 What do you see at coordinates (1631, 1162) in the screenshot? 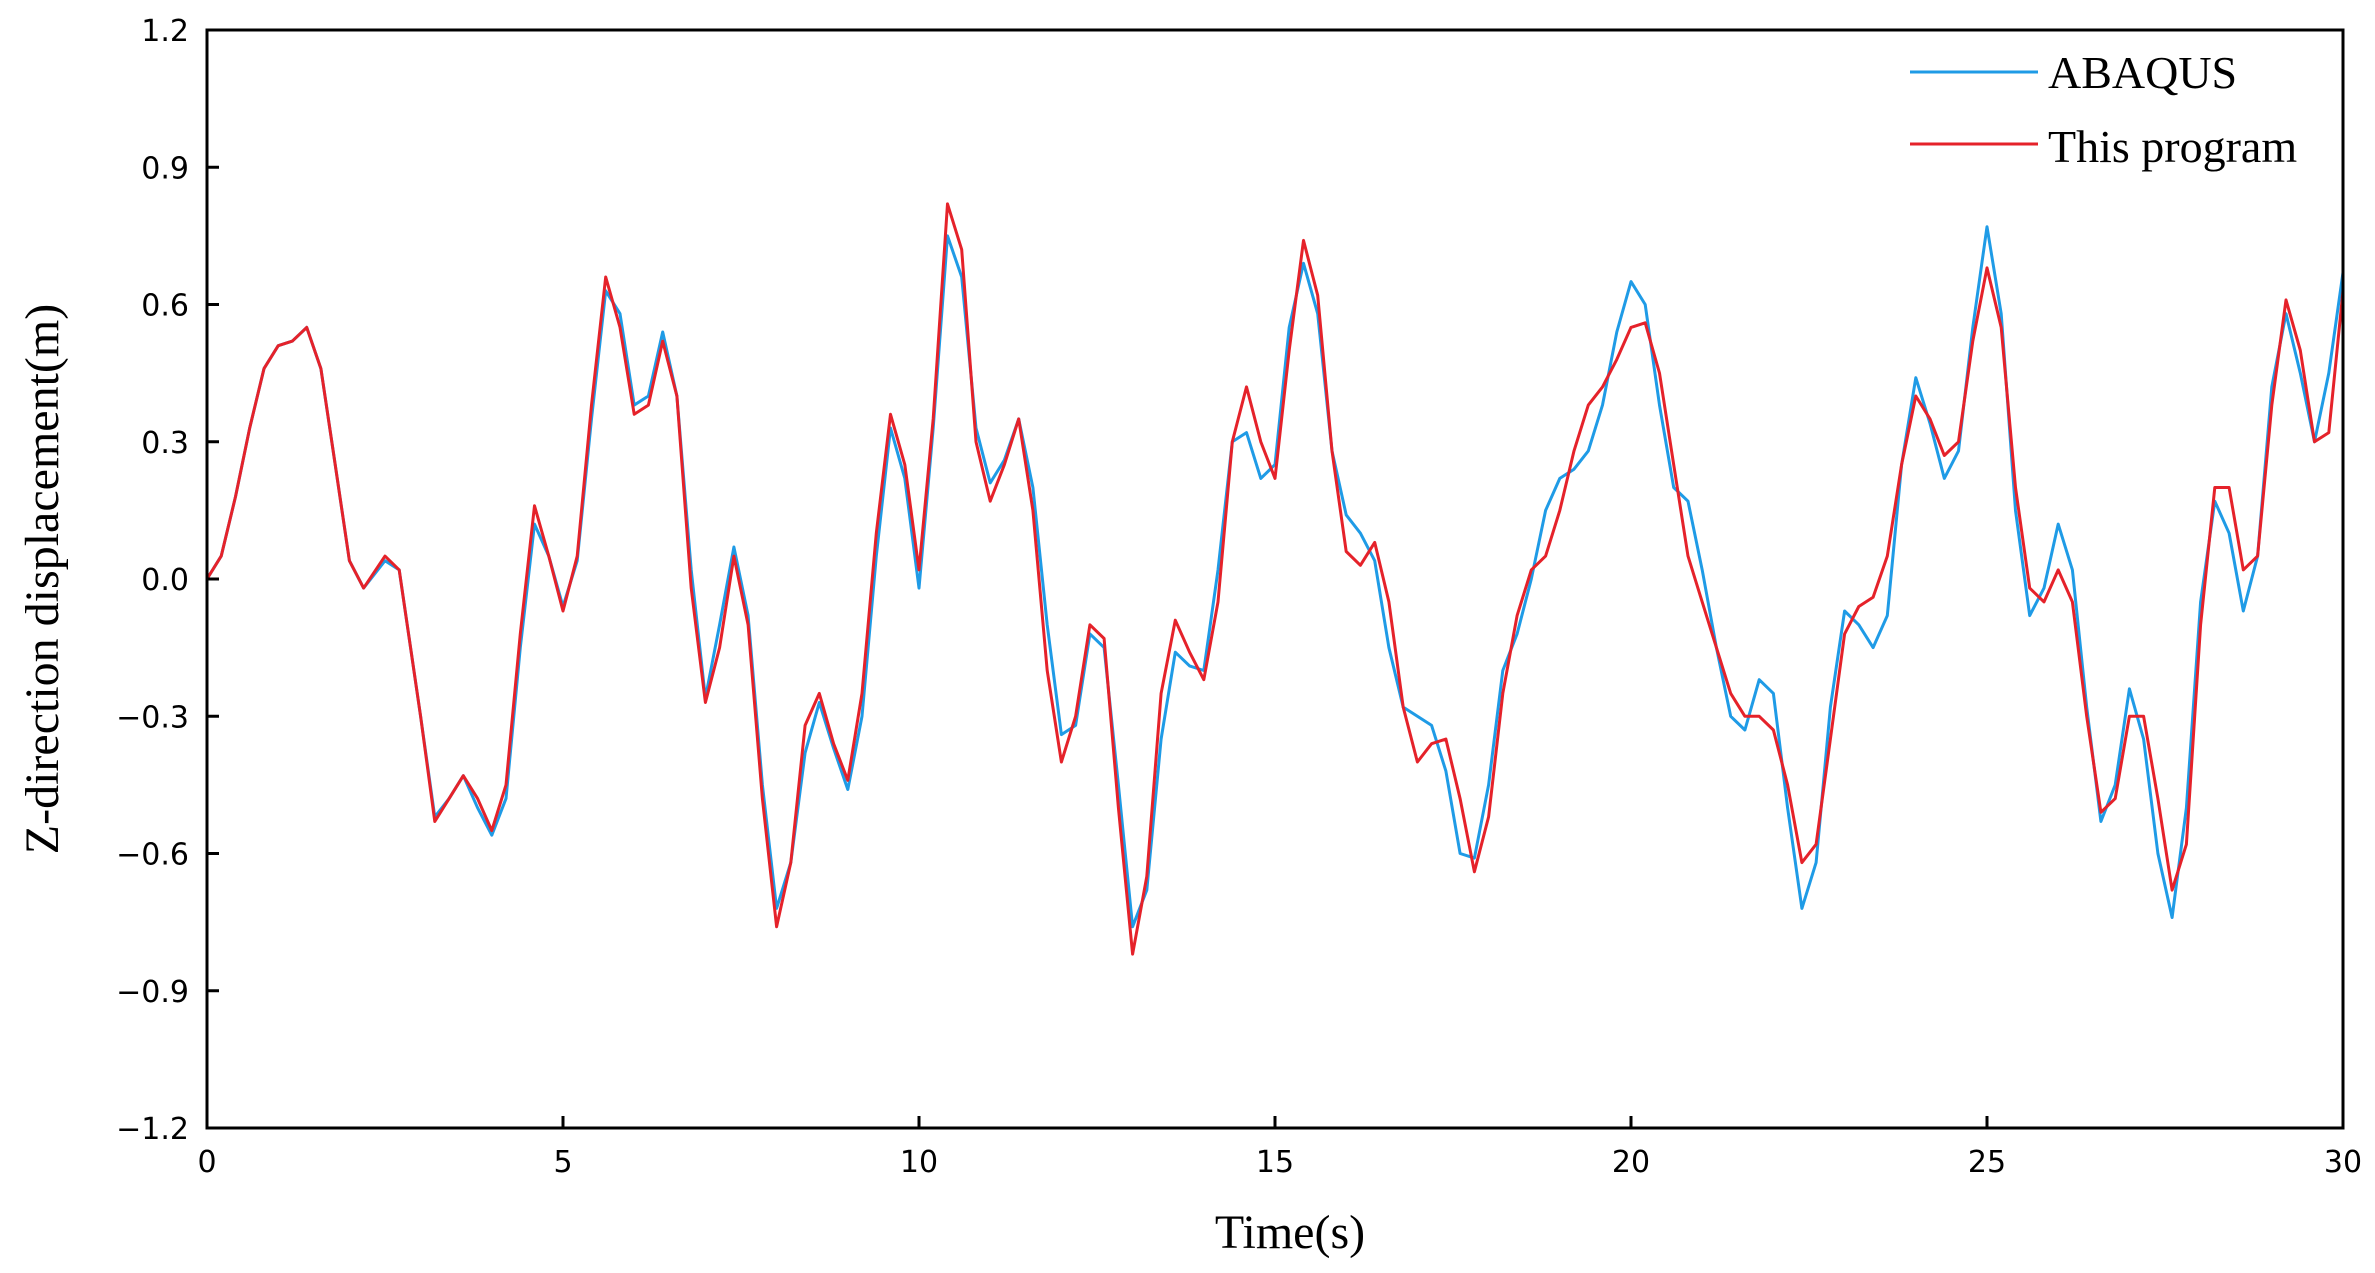
I see `x-tick-label: 20` at bounding box center [1631, 1162].